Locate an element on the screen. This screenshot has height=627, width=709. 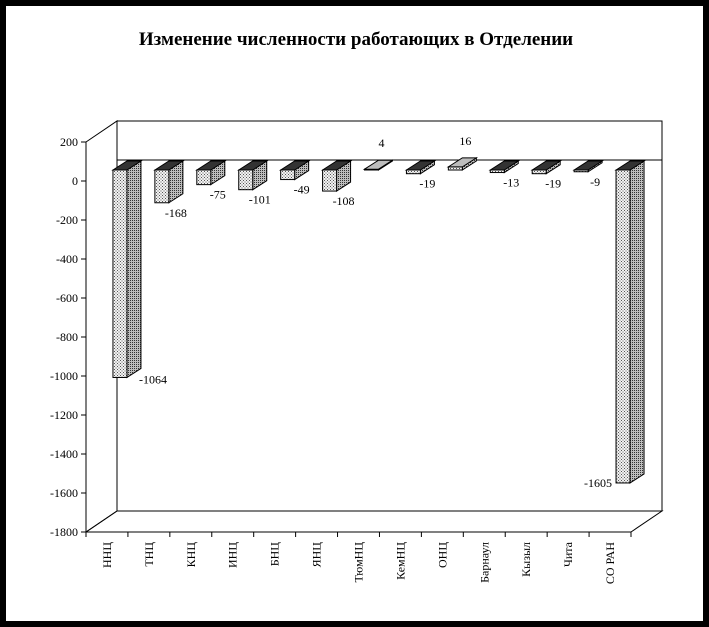
data-label: 4 is located at coordinates (382, 143).